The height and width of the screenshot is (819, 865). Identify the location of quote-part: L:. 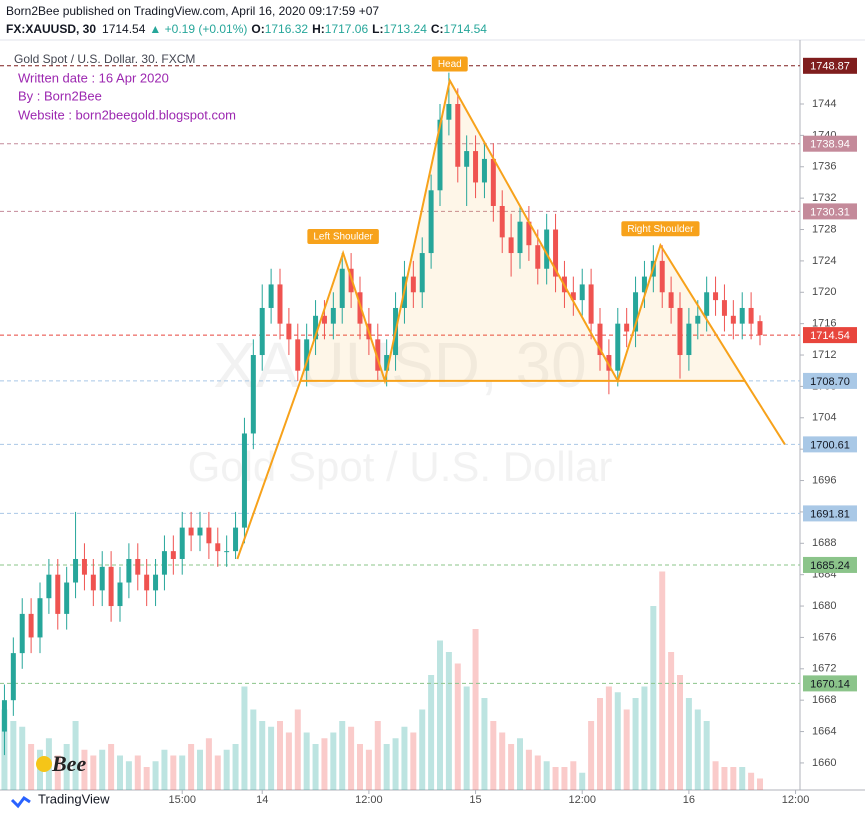
(377, 29).